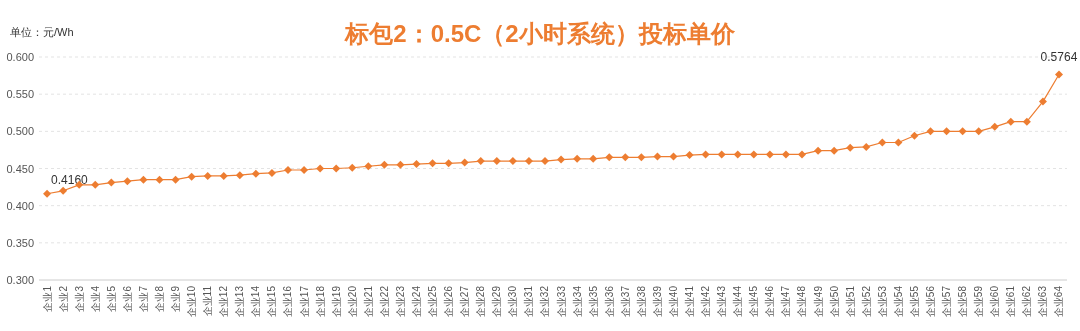  What do you see at coordinates (433, 301) in the screenshot?
I see `x-tick-label: 企业25` at bounding box center [433, 301].